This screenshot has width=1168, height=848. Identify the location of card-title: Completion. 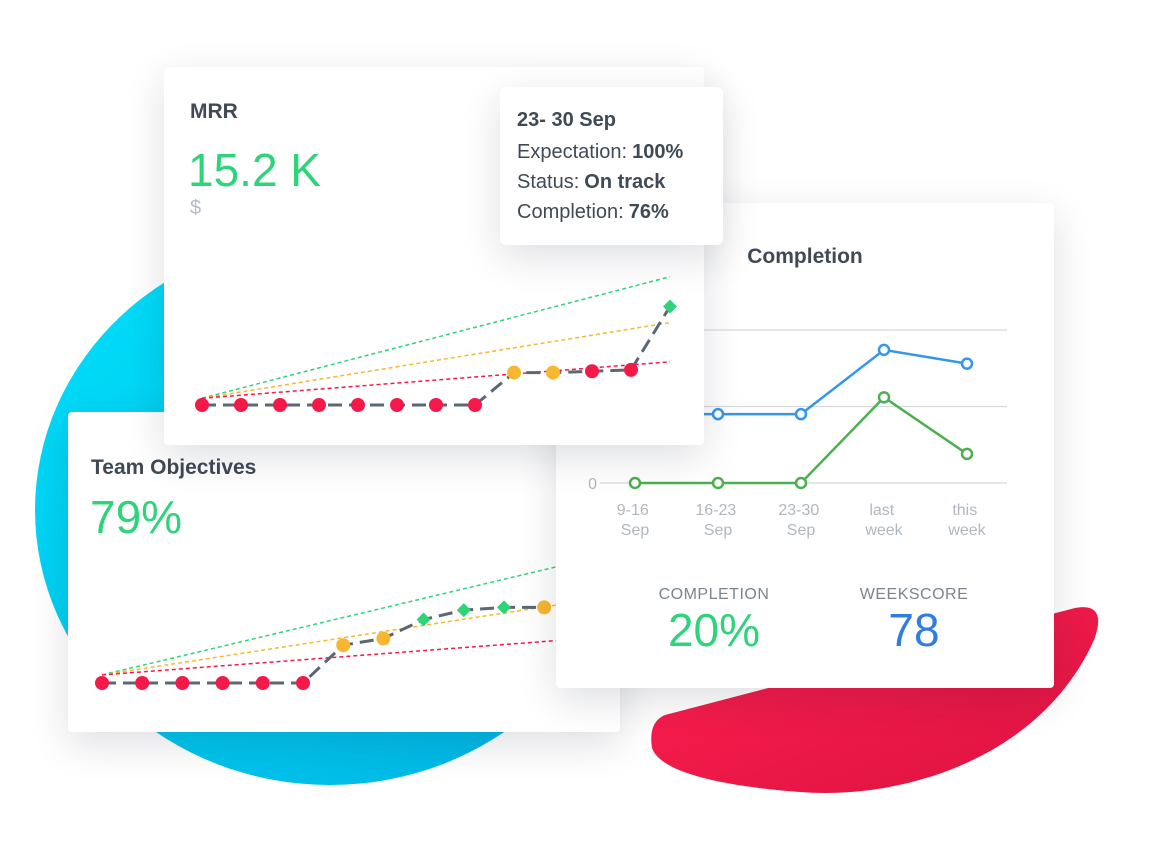
(805, 256).